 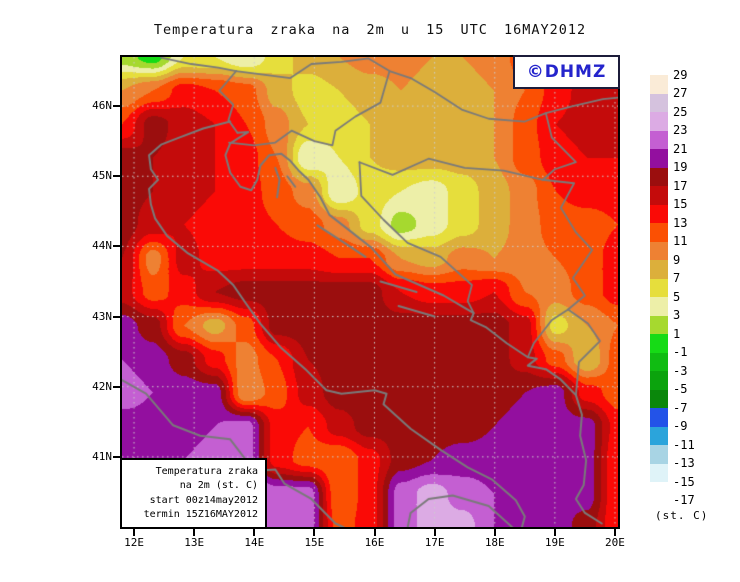 What do you see at coordinates (102, 316) in the screenshot?
I see `lat-tick-label: 43N` at bounding box center [102, 316].